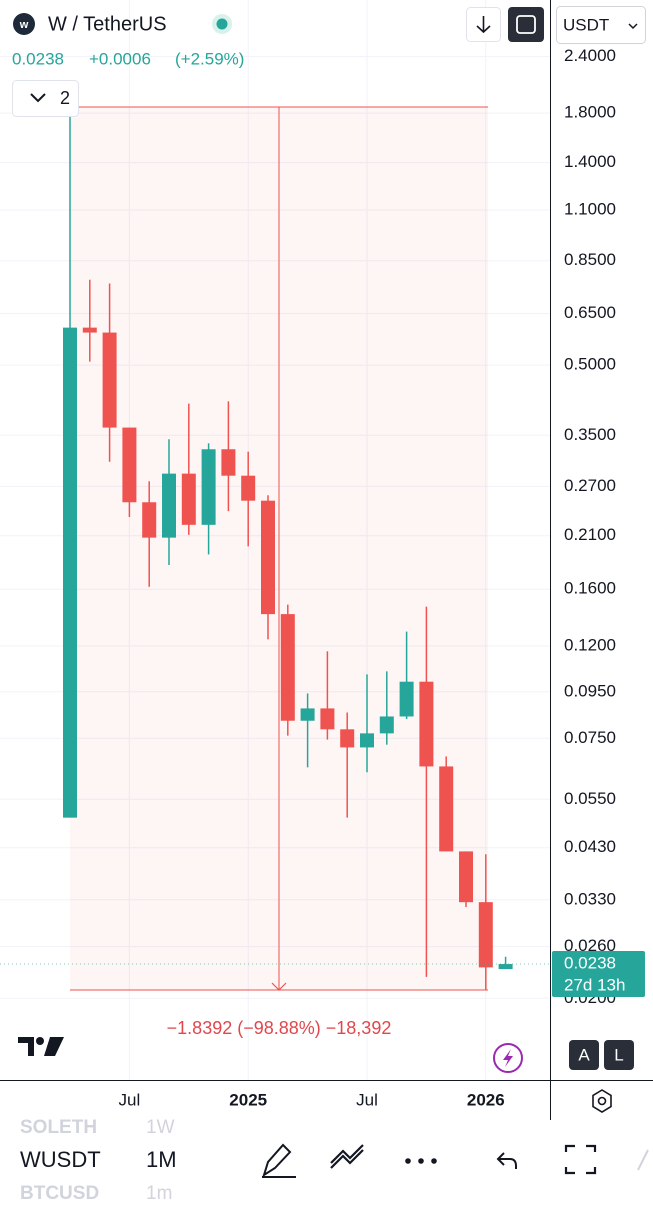 The height and width of the screenshot is (1205, 653). Describe the element at coordinates (248, 1099) in the screenshot. I see `x-tick-label: 2025` at that location.